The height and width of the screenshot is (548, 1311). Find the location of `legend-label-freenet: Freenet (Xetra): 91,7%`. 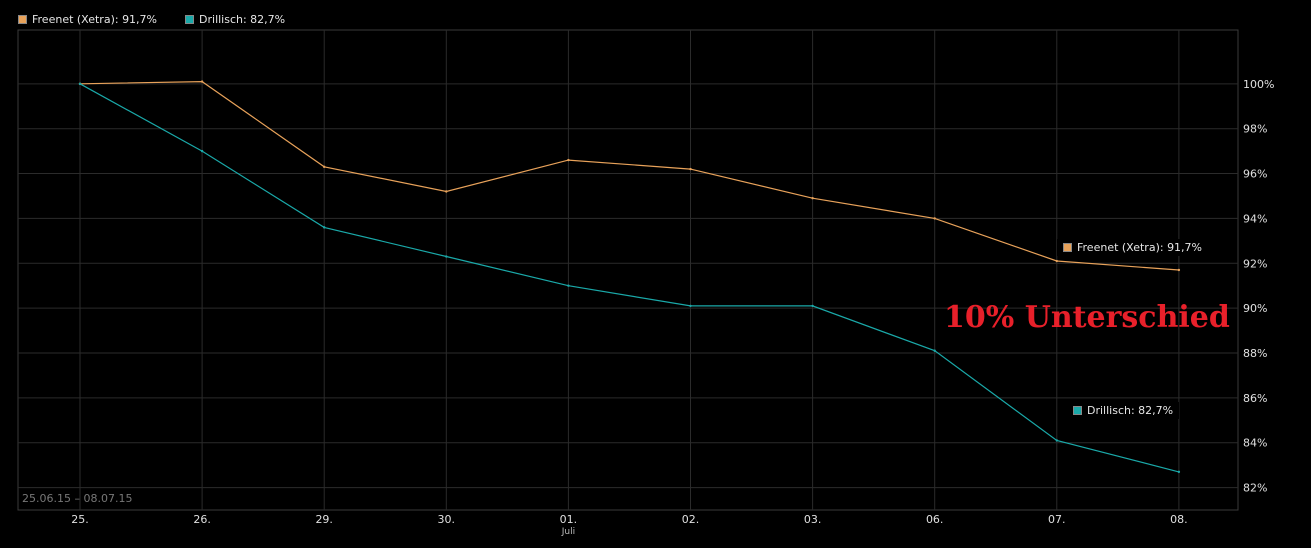

legend-label-freenet: Freenet (Xetra): 91,7% is located at coordinates (95, 19).